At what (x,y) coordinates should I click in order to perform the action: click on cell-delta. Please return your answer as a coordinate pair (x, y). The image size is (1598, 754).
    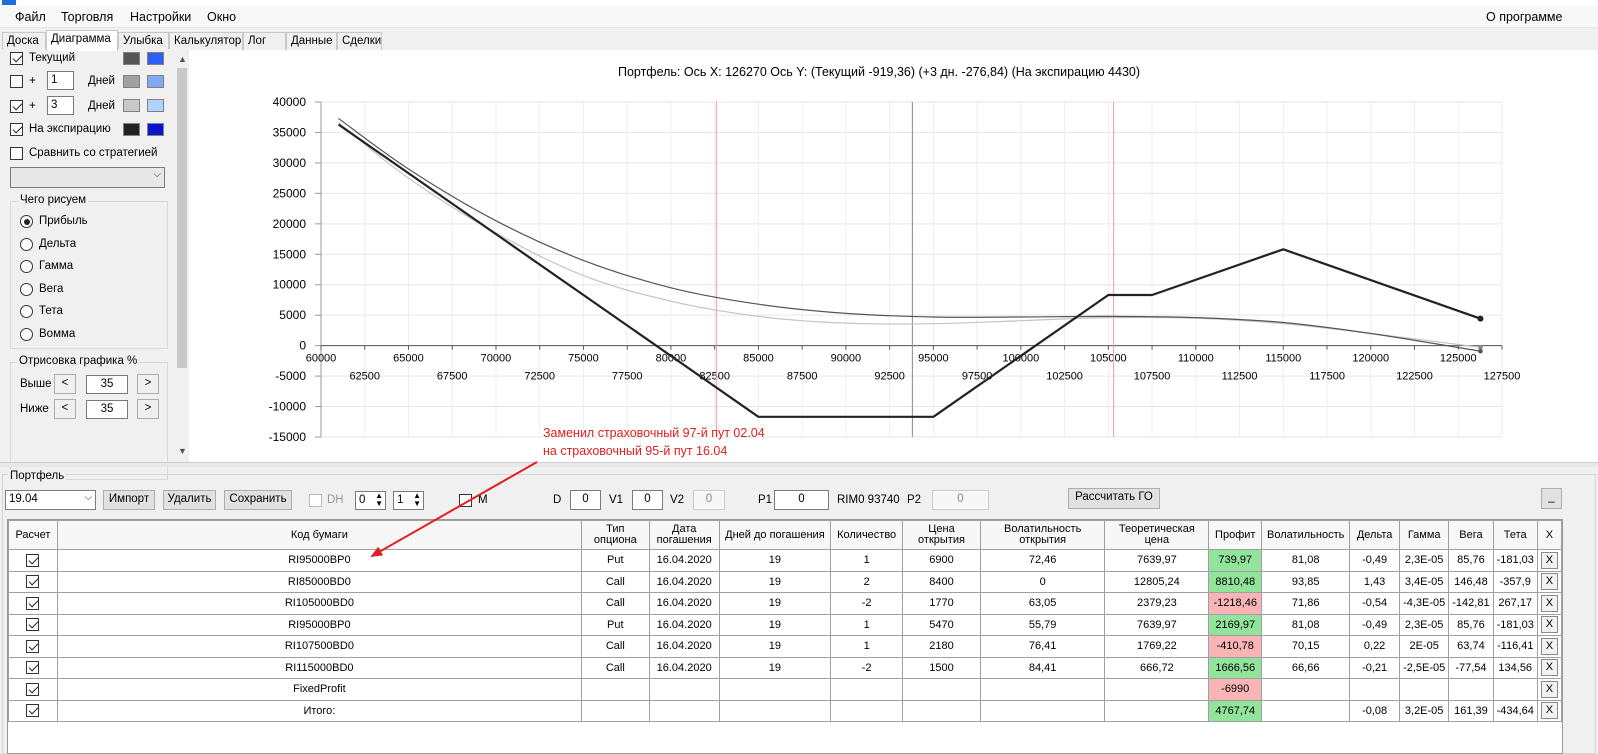
    Looking at the image, I should click on (1375, 689).